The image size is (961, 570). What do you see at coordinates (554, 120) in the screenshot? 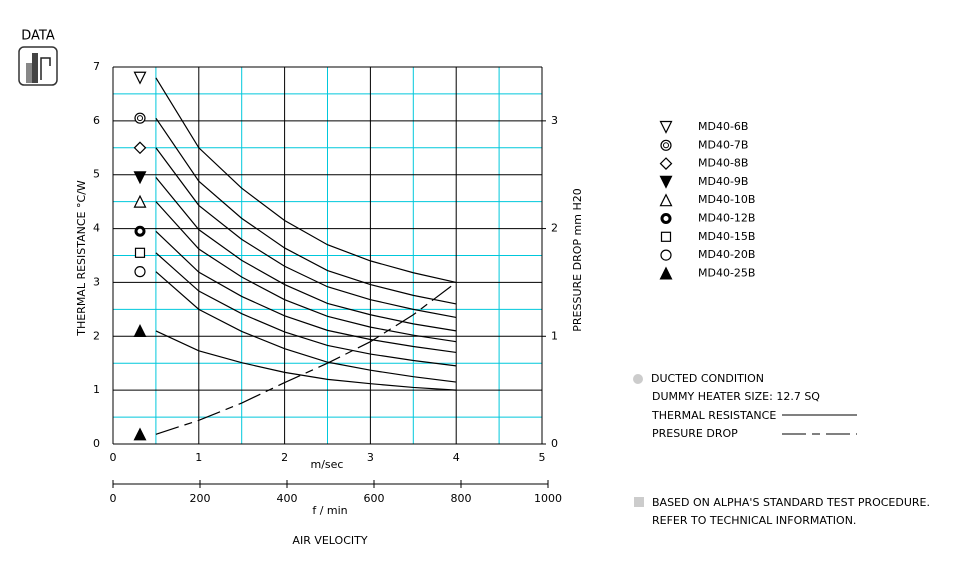
I see `y2-tick-label: 3` at bounding box center [554, 120].